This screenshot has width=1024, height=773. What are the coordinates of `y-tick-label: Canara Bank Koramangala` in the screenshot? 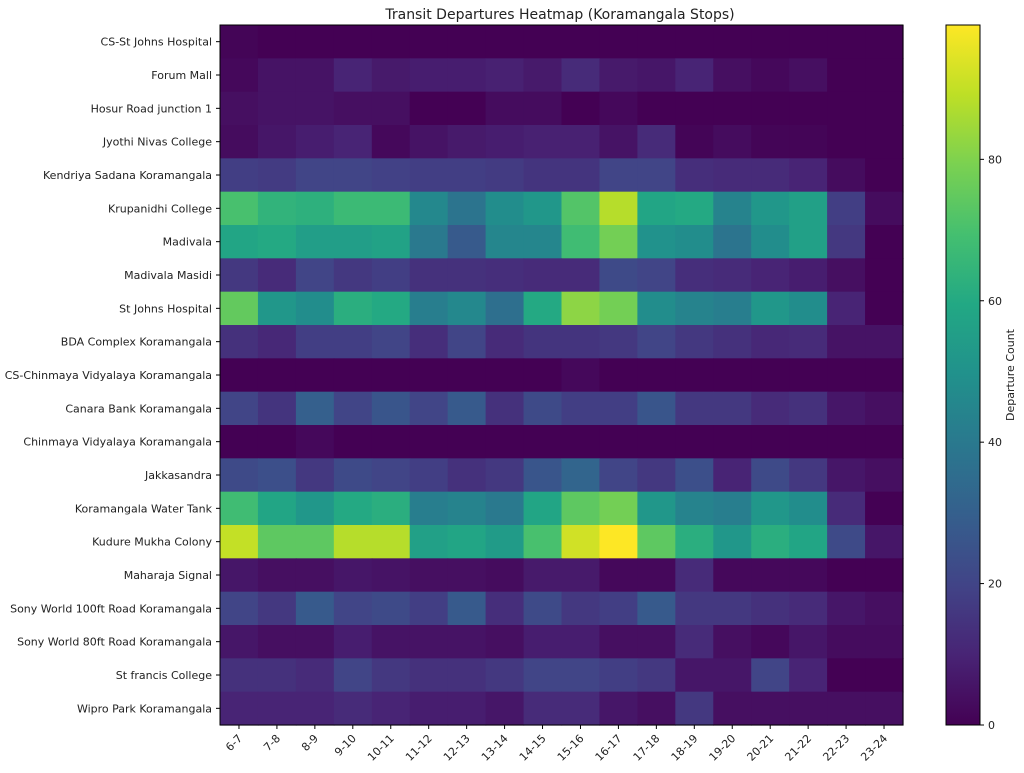 It's located at (138, 408).